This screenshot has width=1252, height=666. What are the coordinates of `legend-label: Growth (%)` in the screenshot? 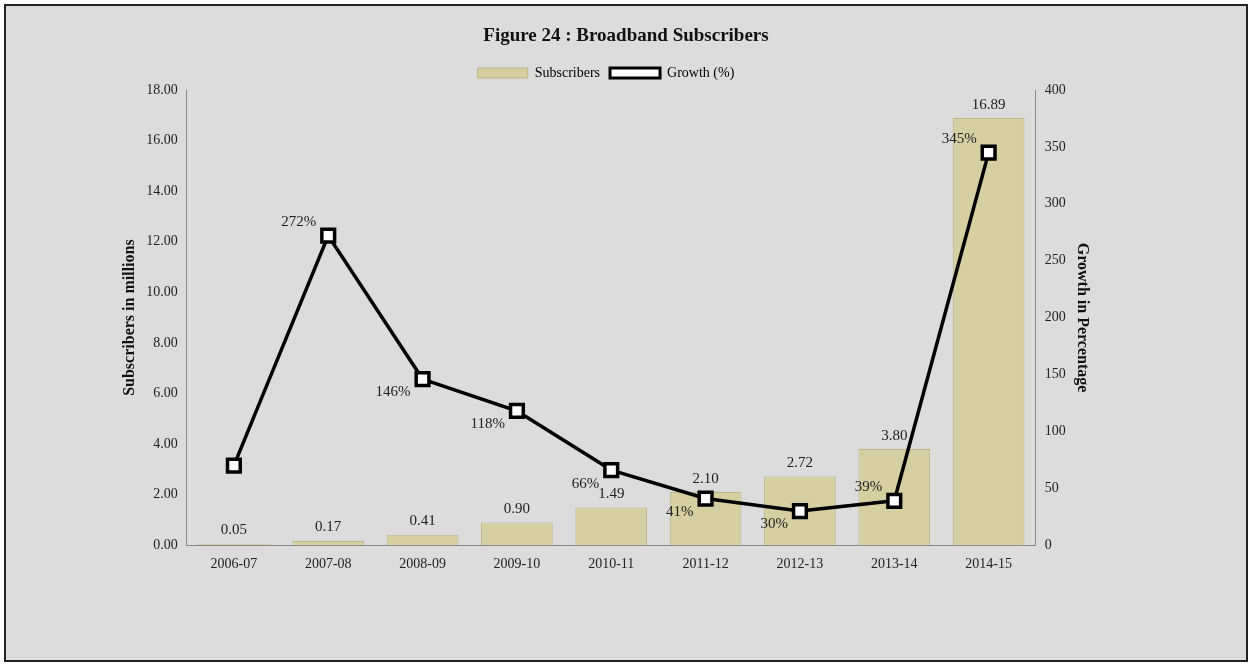 It's located at (701, 72).